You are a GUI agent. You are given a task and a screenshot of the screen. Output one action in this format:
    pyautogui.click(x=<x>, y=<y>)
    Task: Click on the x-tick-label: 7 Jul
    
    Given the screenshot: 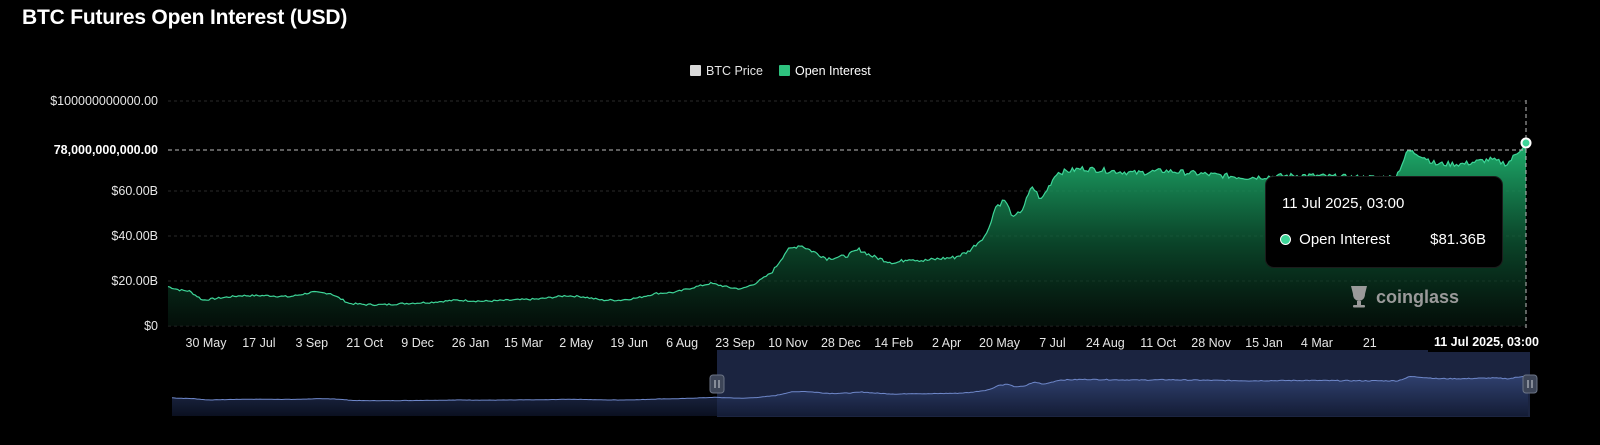 What is the action you would take?
    pyautogui.click(x=1052, y=343)
    